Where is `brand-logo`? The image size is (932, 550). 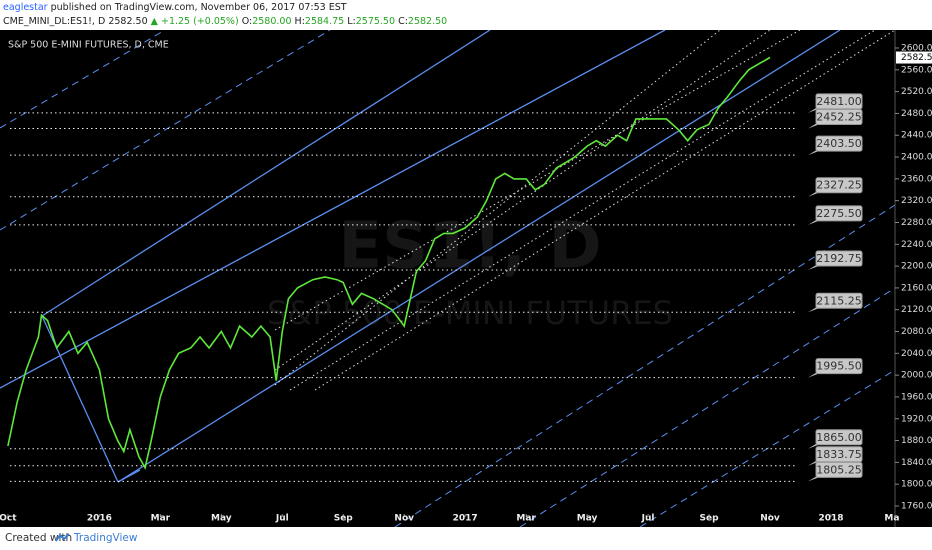 brand-logo is located at coordinates (62, 537).